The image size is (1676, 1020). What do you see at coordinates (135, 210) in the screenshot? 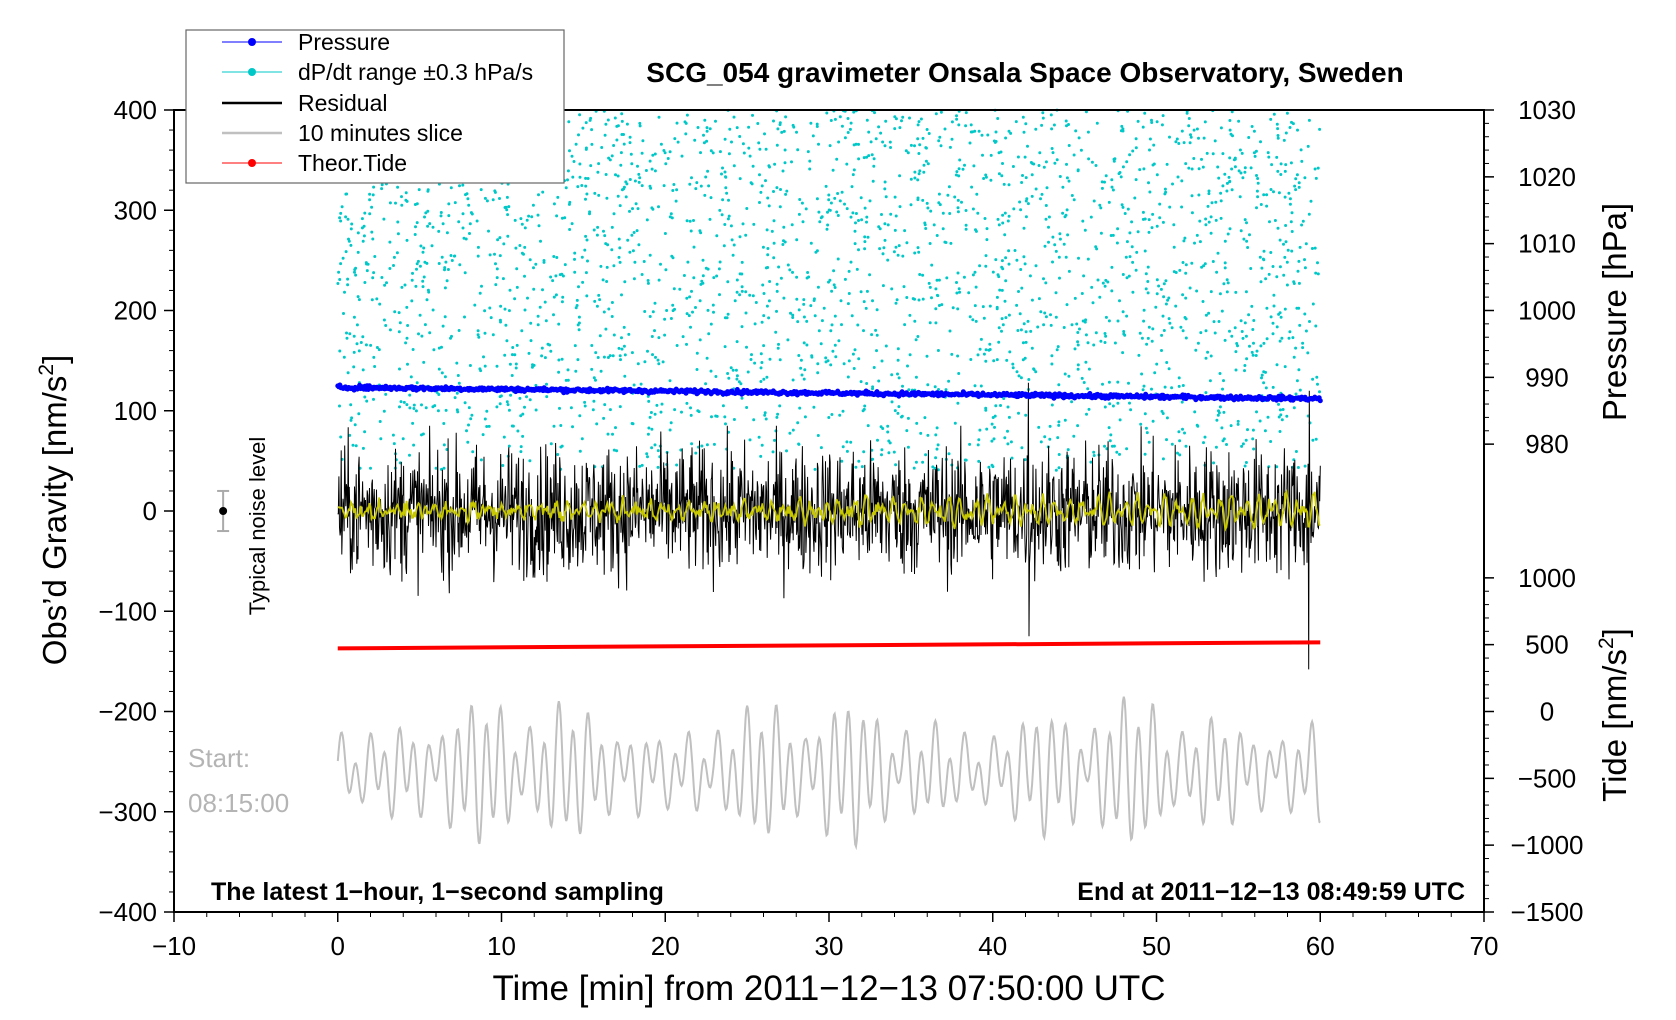
I see `y-tick-label: 300` at bounding box center [135, 210].